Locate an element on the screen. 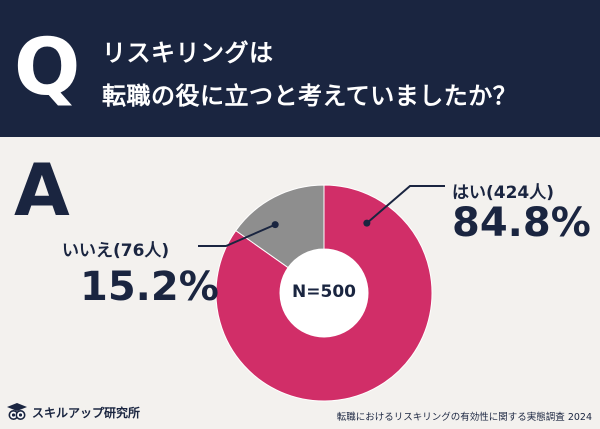 Image resolution: width=600 pixels, height=429 pixels. brand-name: スキルアップ研究所 is located at coordinates (86, 412).